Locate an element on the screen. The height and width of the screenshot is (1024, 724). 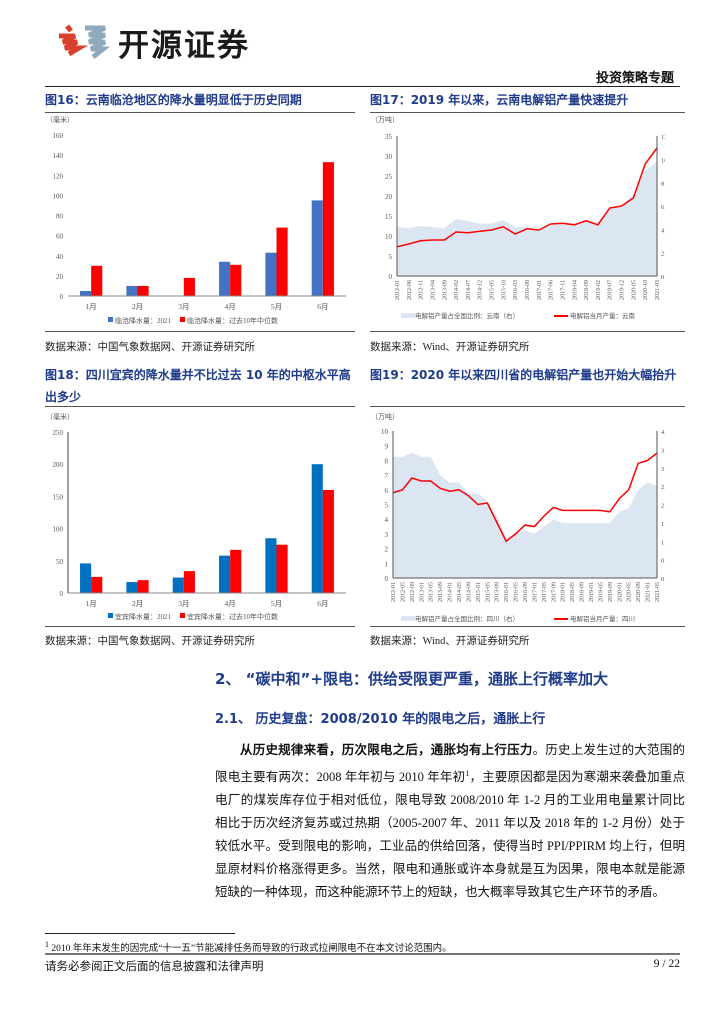
y-tick-label: 3 is located at coordinates (387, 535).